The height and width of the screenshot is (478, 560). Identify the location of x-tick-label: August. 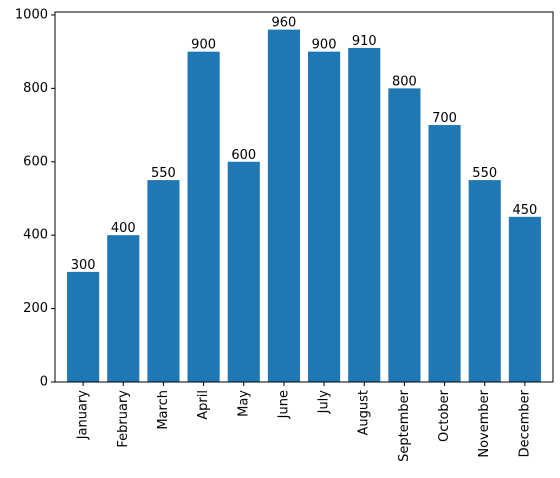
(364, 413).